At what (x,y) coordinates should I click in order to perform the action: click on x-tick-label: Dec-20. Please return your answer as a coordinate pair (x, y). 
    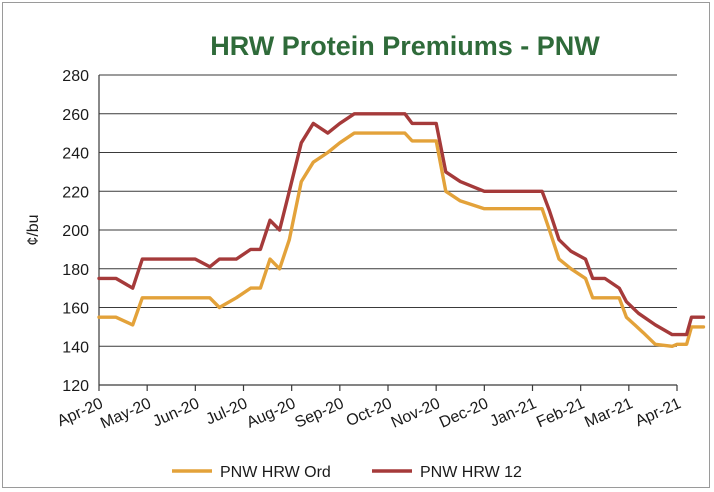
    Looking at the image, I should click on (464, 413).